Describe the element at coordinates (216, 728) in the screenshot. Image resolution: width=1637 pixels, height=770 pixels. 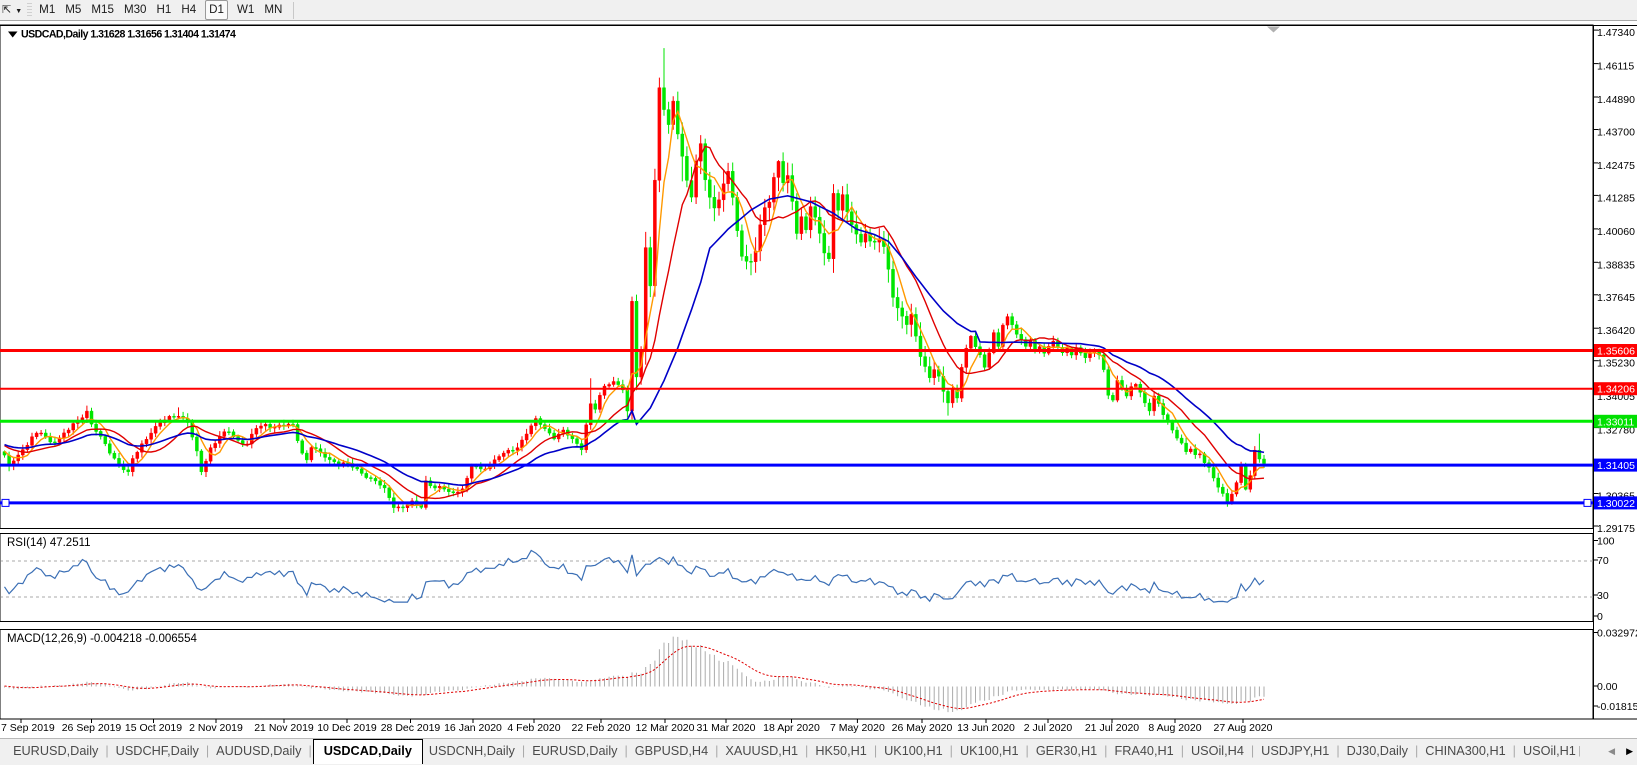
I see `svg-text: 2 Nov 2019` at that location.